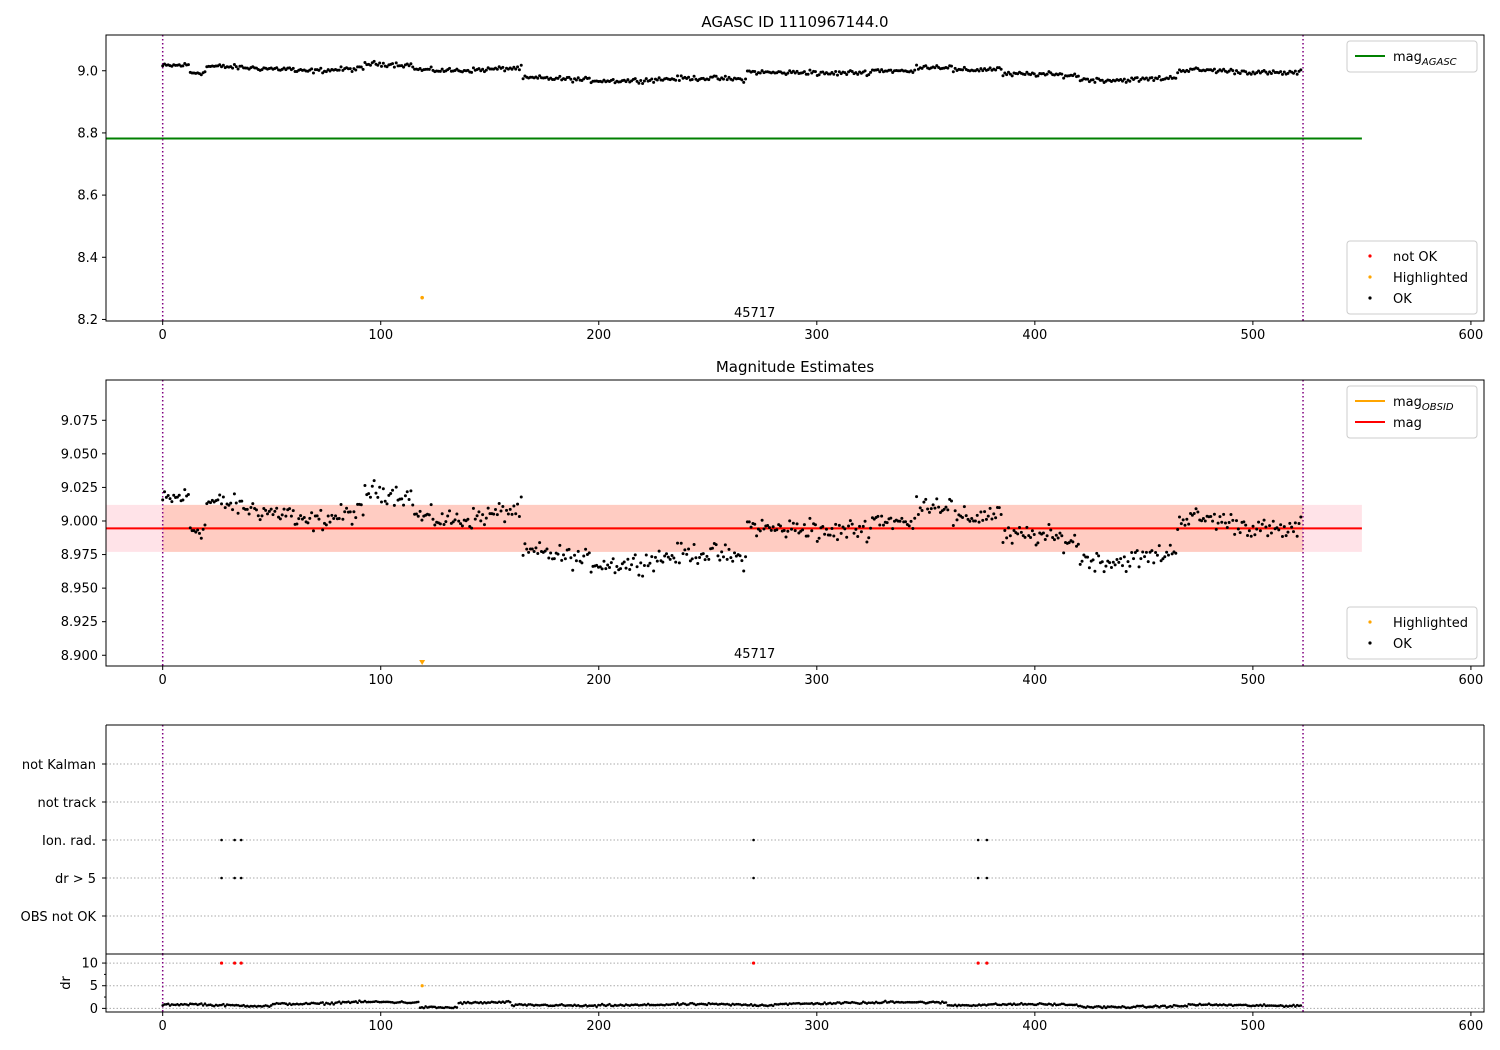 The height and width of the screenshot is (1050, 1500). I want to click on x-tick-label: 500, so click(1252, 1026).